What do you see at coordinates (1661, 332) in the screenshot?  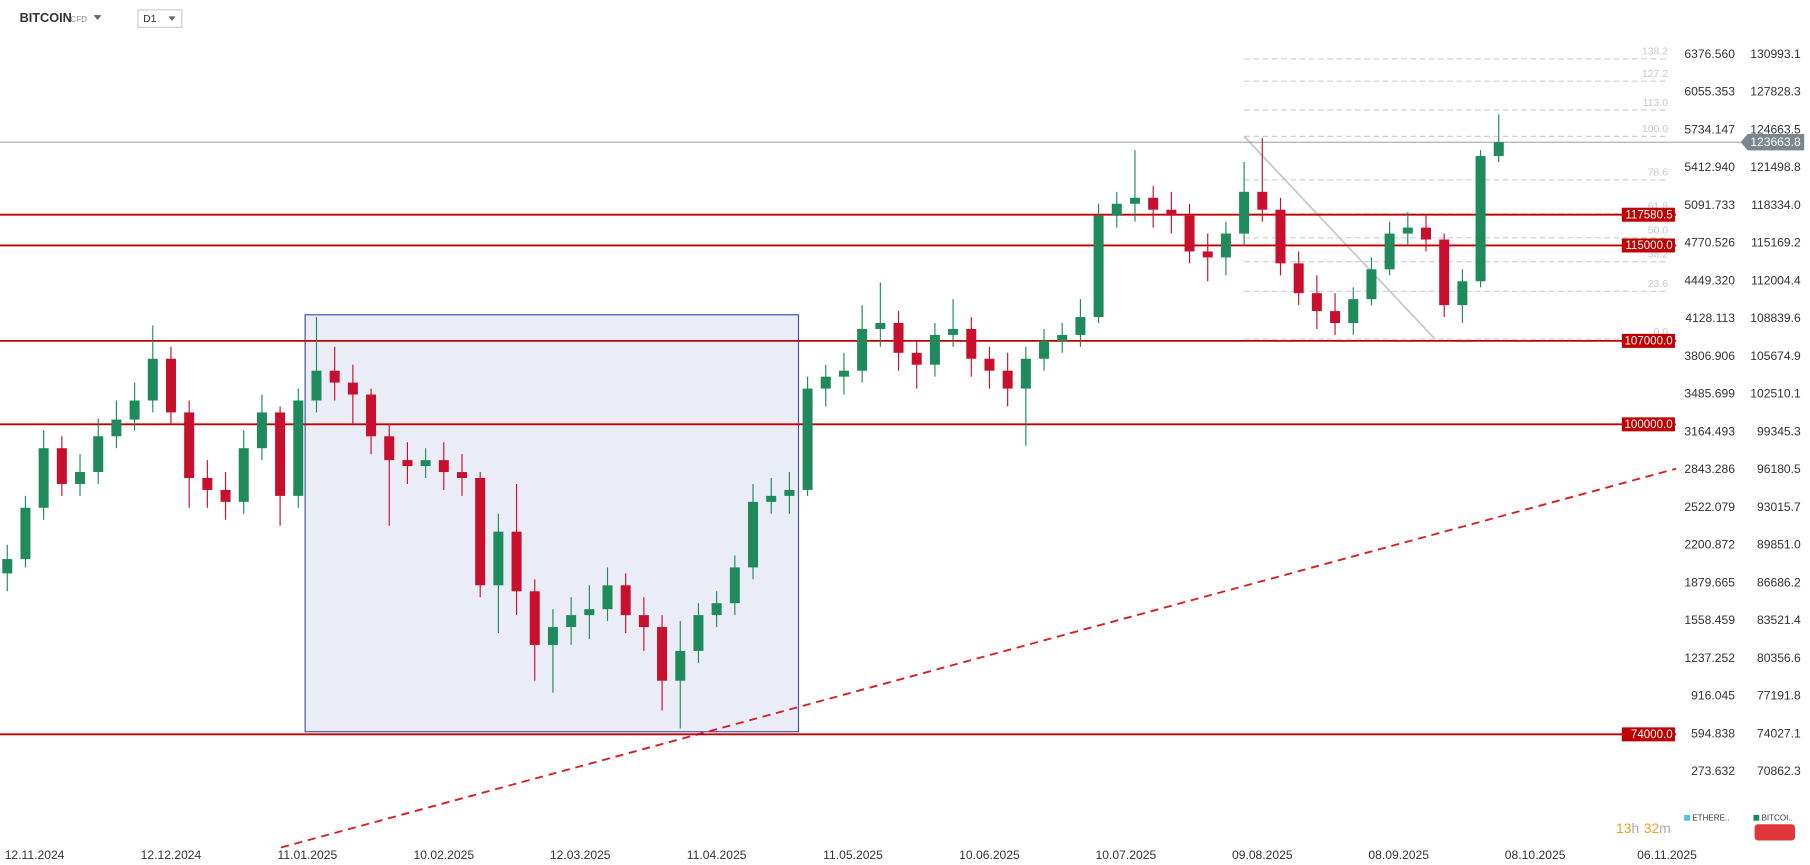 I see `fib-label: 0.0` at bounding box center [1661, 332].